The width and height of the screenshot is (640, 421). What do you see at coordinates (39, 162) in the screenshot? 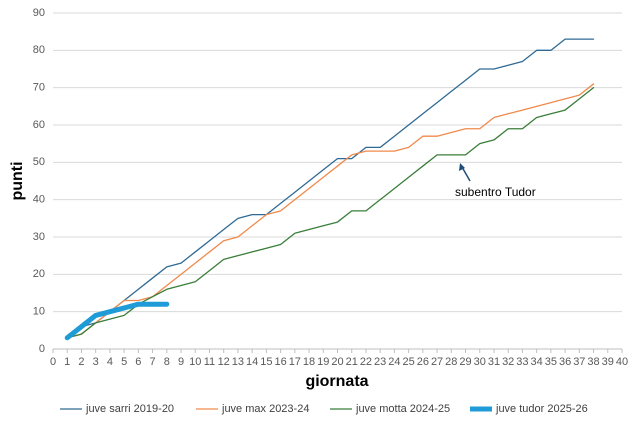
I see `y-tick-label: 50` at bounding box center [39, 162].